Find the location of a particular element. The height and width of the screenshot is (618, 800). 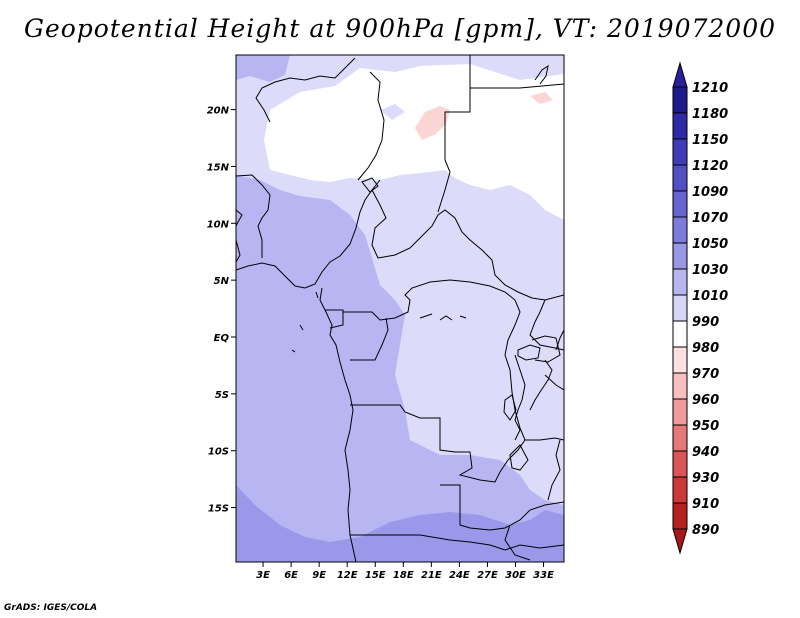

x-tick-label: 21E is located at coordinates (431, 575).